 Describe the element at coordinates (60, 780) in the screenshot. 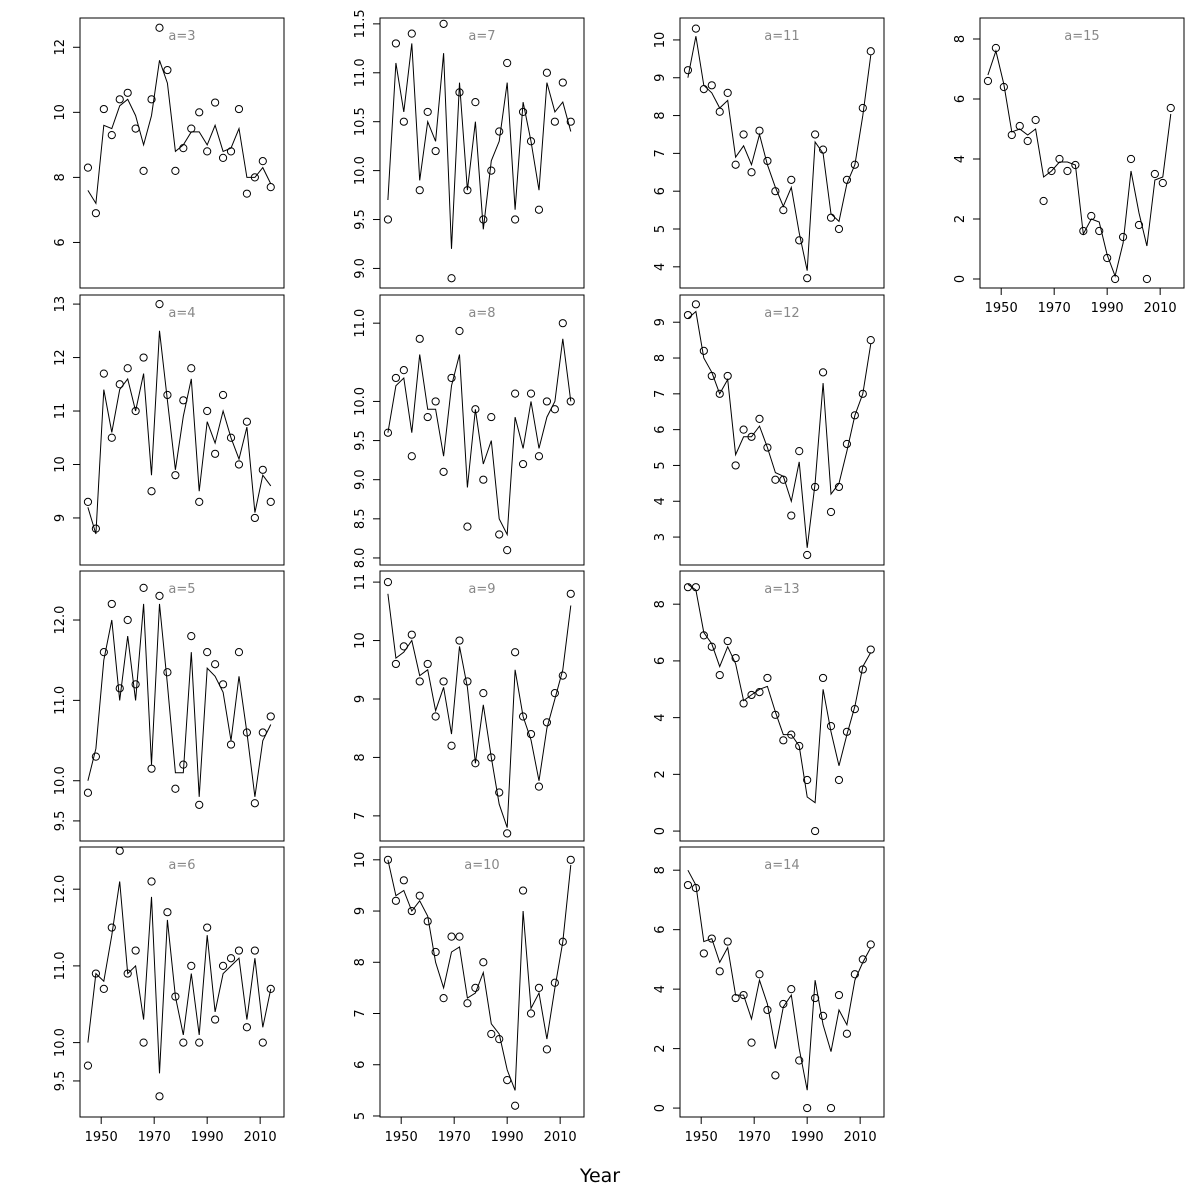

I see `y-tick-label: 10.0` at that location.